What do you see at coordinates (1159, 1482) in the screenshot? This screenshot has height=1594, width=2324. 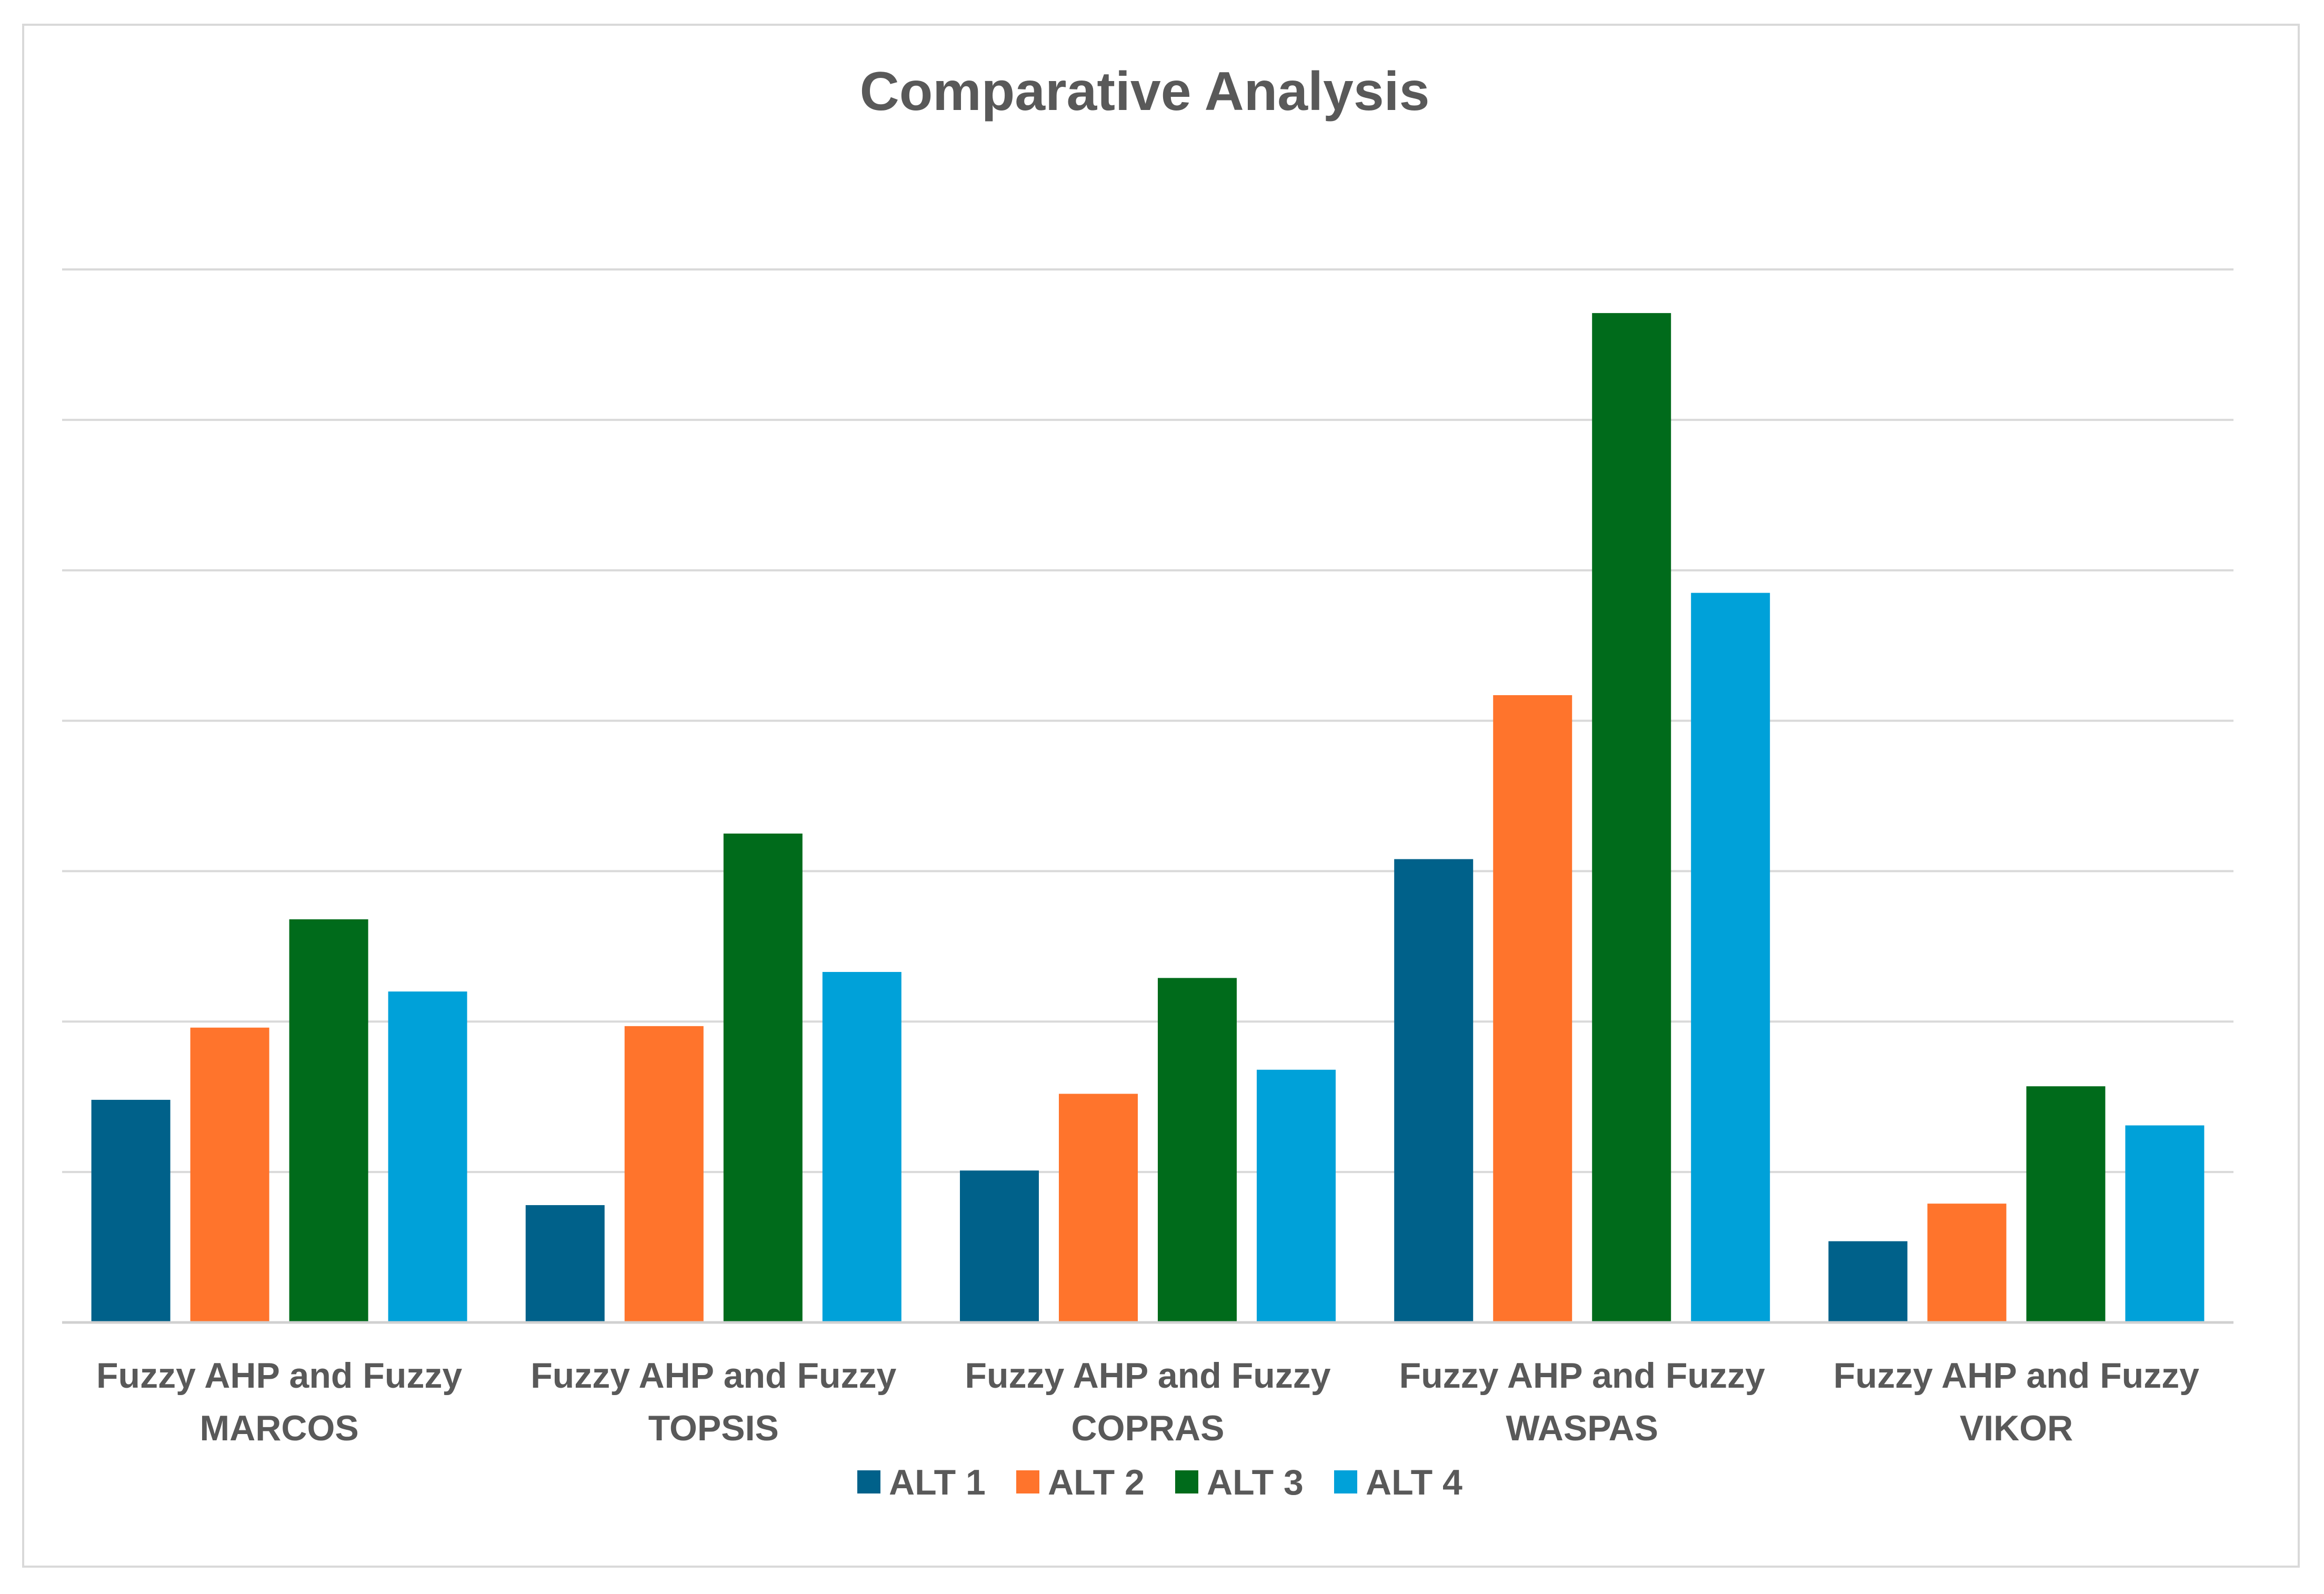 I see `legend: ALT 1 ALT 2 ALT 3 ALT 4` at bounding box center [1159, 1482].